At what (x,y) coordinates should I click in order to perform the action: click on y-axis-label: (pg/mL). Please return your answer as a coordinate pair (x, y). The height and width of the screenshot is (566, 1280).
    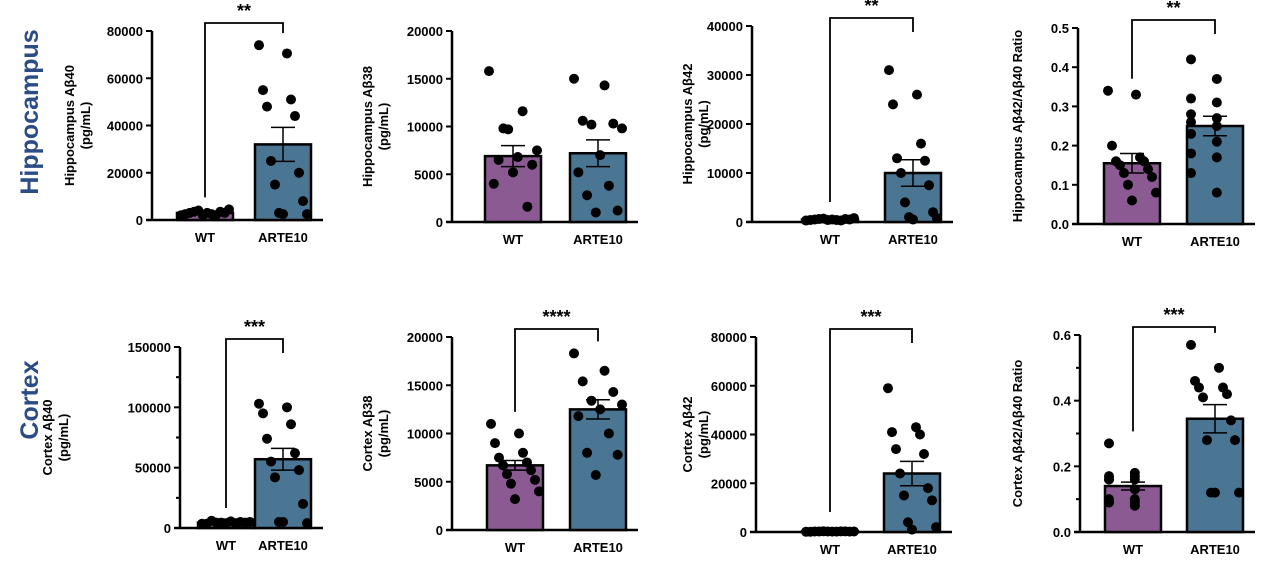
    Looking at the image, I should click on (63, 438).